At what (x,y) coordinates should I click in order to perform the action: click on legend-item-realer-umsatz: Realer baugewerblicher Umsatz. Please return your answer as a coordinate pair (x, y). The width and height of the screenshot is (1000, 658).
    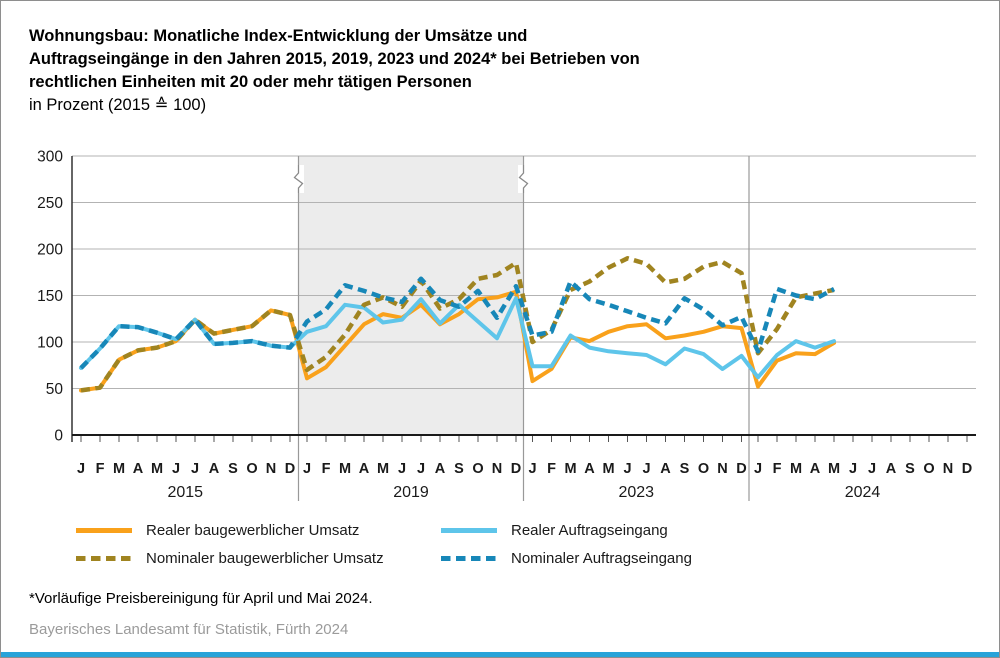
    Looking at the image, I should click on (258, 530).